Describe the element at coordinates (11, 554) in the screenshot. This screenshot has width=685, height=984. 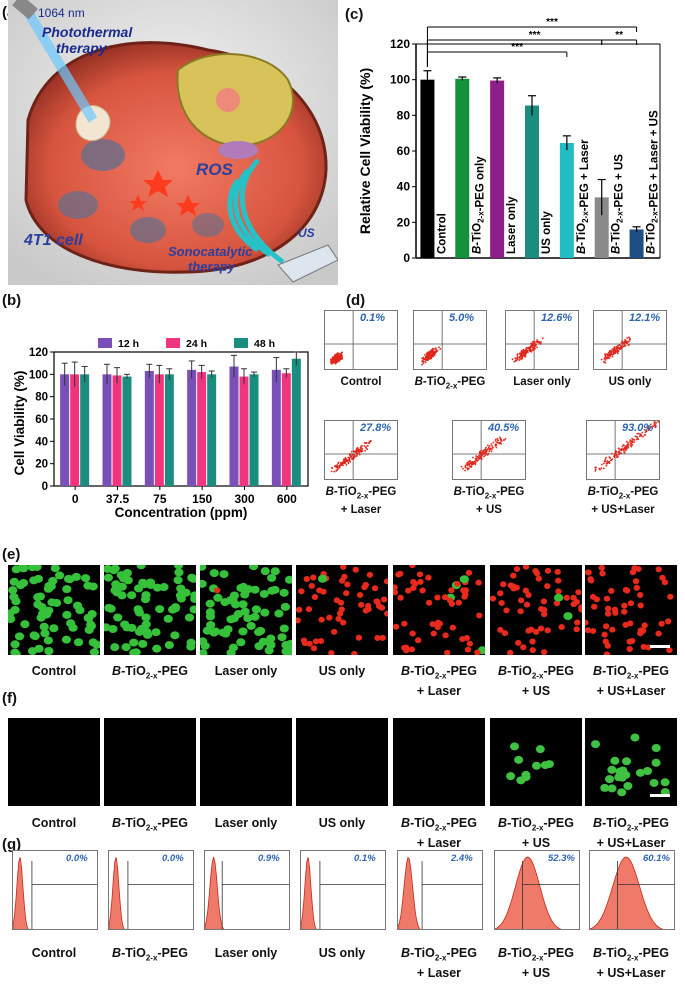
I see `panel-letter-e: (e)` at that location.